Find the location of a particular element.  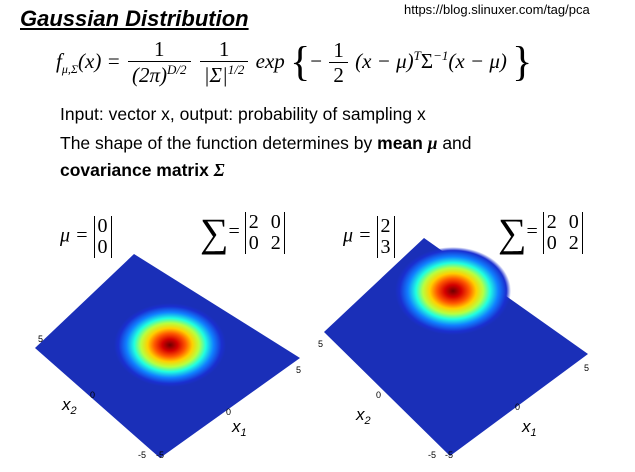

plot2-mu-0: 2 is located at coordinates (385, 226).